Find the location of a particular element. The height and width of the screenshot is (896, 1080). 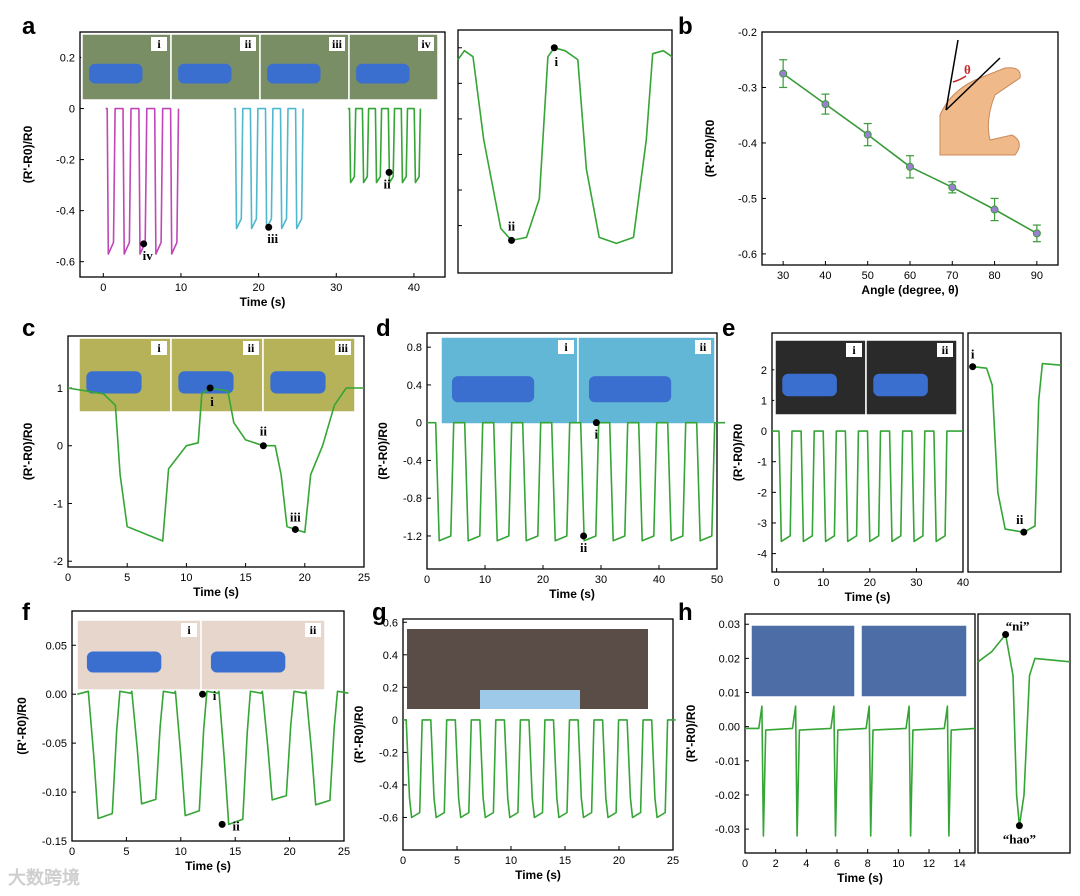

x-axis-label-b: Angle (degree, θ) is located at coordinates (909, 290).